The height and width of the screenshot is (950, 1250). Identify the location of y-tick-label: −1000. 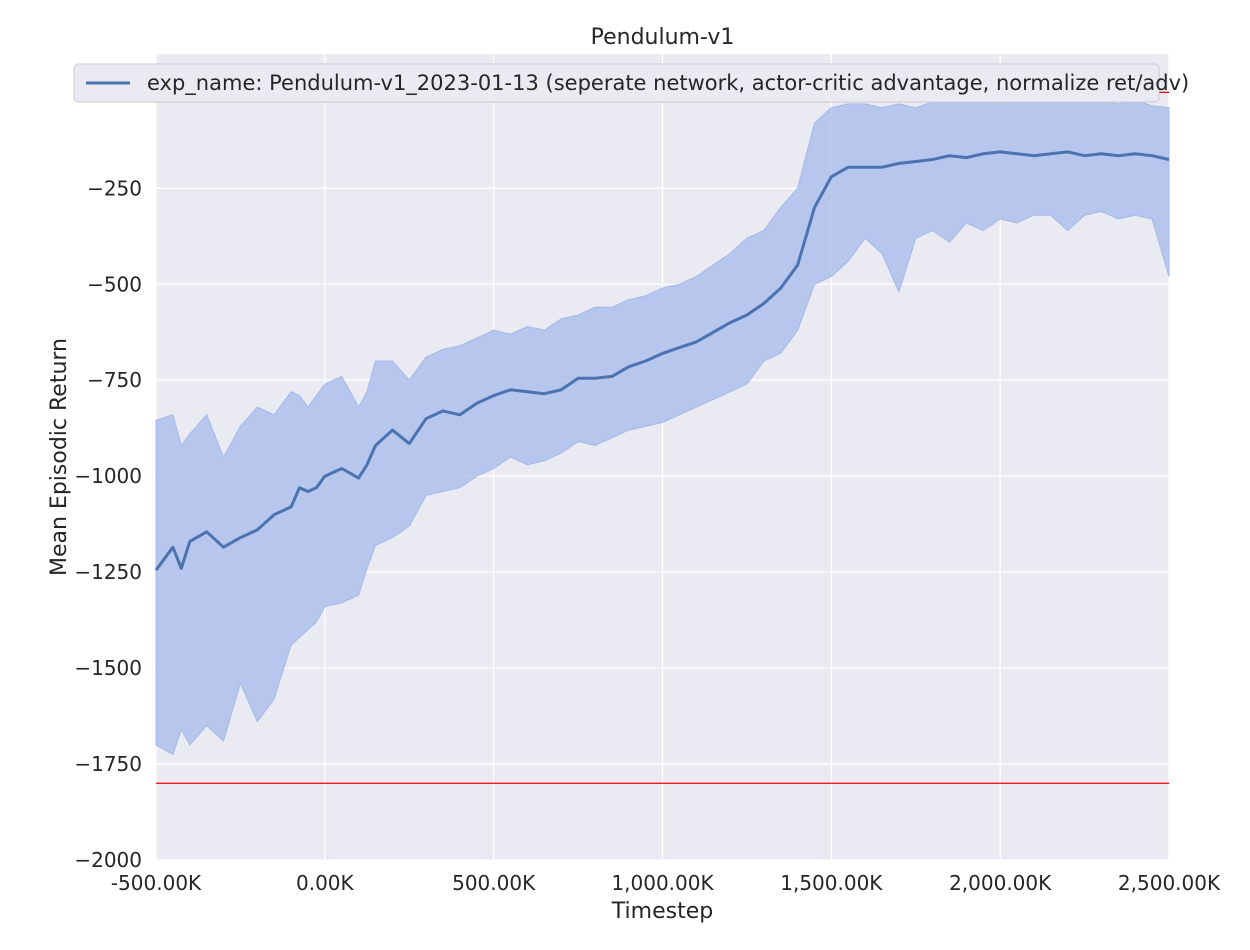
(108, 476).